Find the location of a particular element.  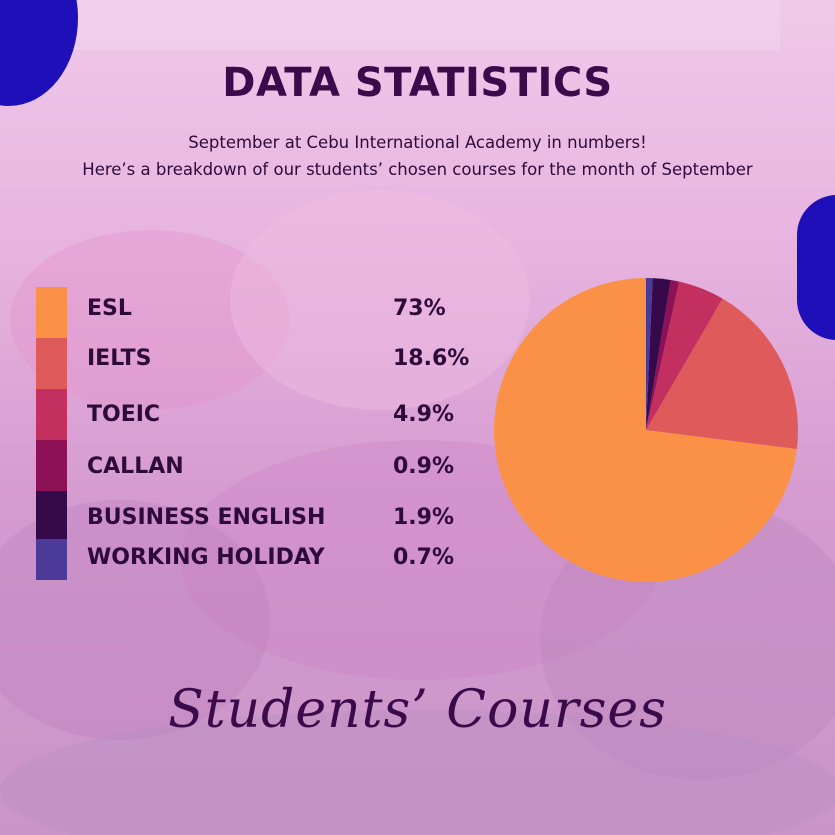

pie-chart is located at coordinates (645, 430).